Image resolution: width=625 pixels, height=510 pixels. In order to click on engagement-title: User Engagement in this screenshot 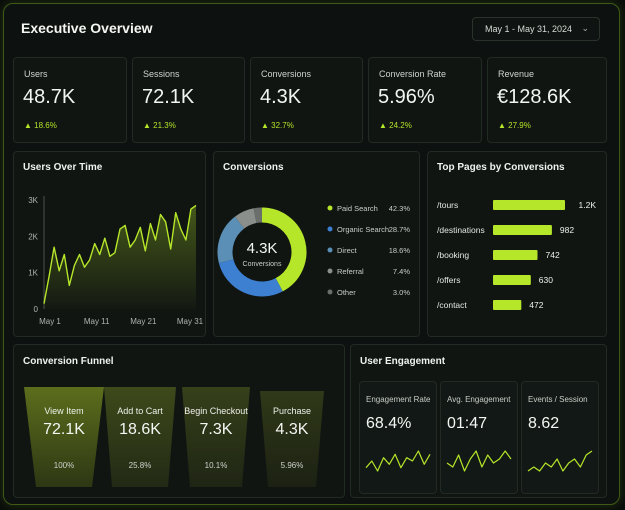, I will do `click(403, 361)`.